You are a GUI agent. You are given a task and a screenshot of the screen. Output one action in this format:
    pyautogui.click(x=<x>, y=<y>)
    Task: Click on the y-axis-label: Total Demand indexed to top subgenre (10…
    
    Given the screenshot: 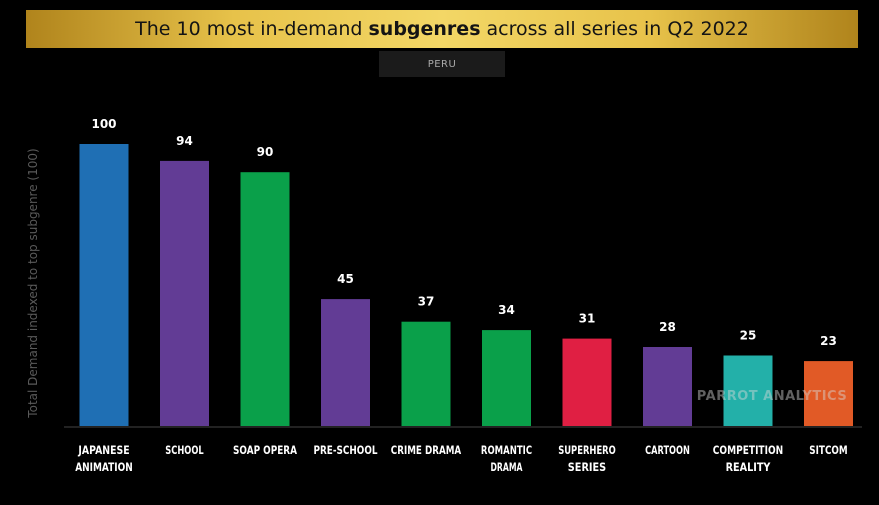 What is the action you would take?
    pyautogui.click(x=33, y=283)
    